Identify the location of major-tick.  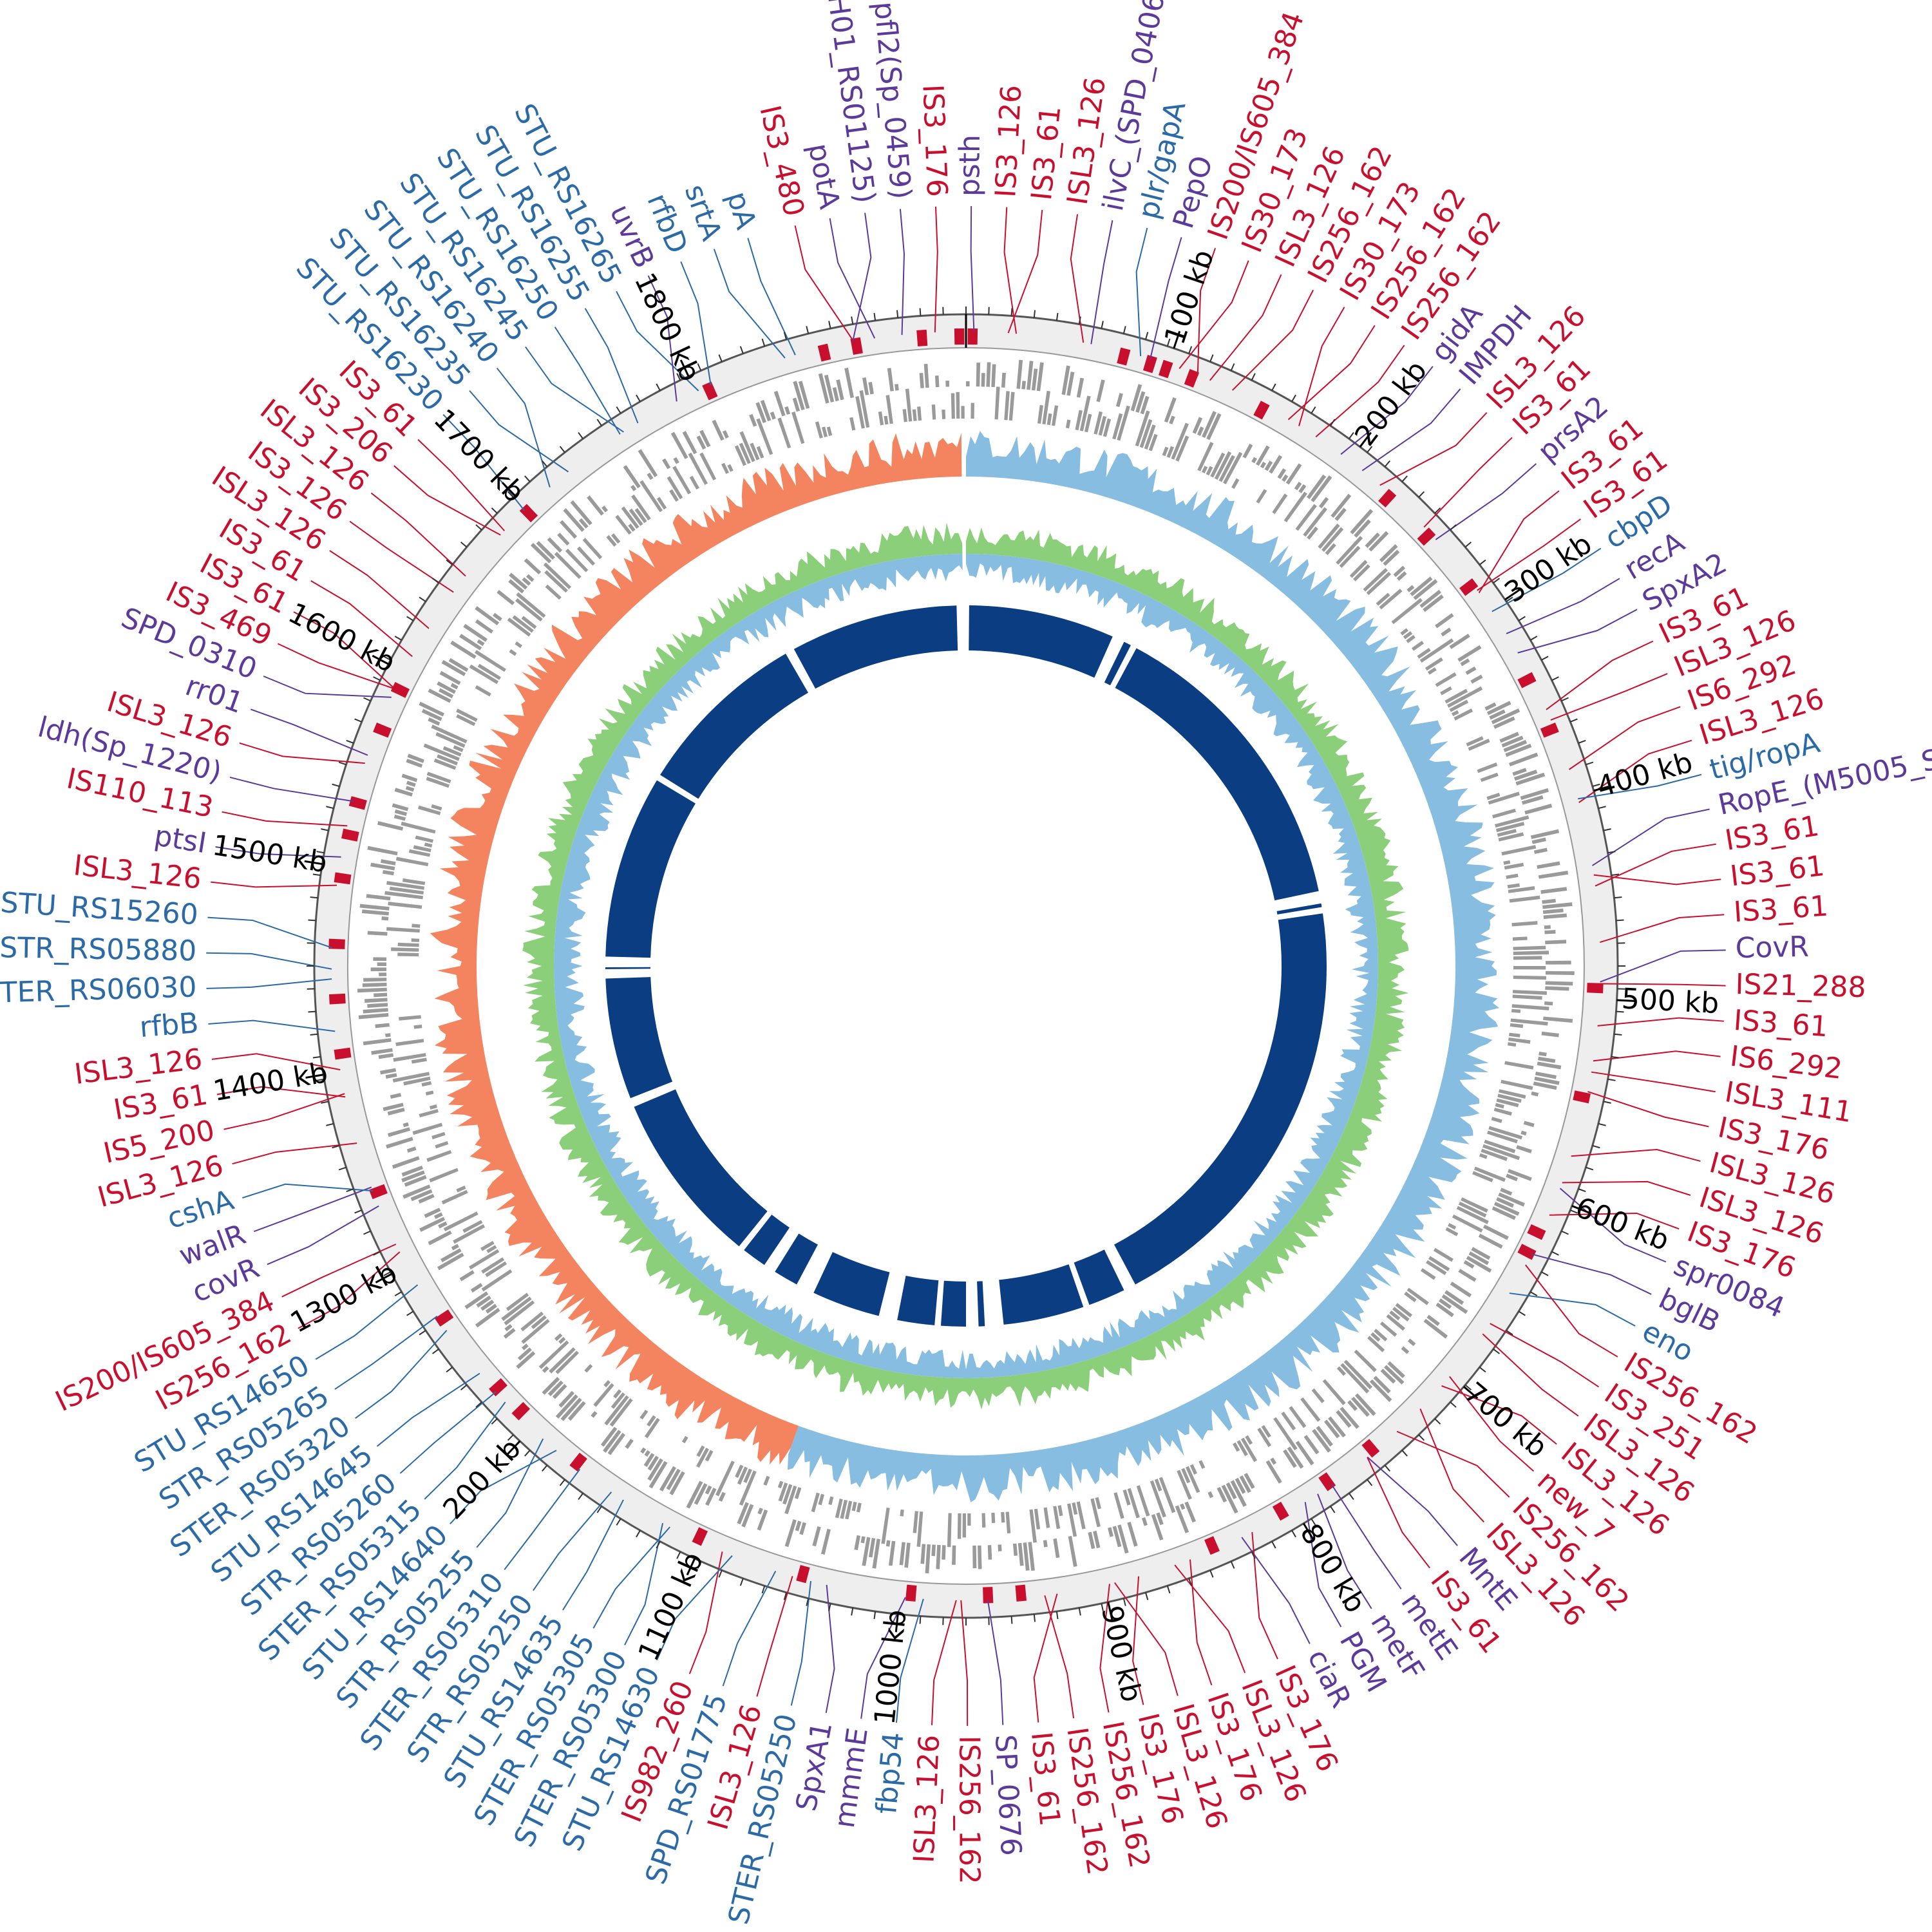
(1110, 1611).